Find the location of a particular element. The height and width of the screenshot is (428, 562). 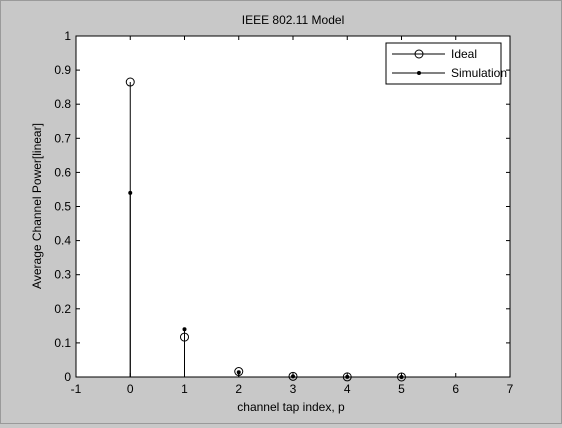

legend-box is located at coordinates (443, 63).